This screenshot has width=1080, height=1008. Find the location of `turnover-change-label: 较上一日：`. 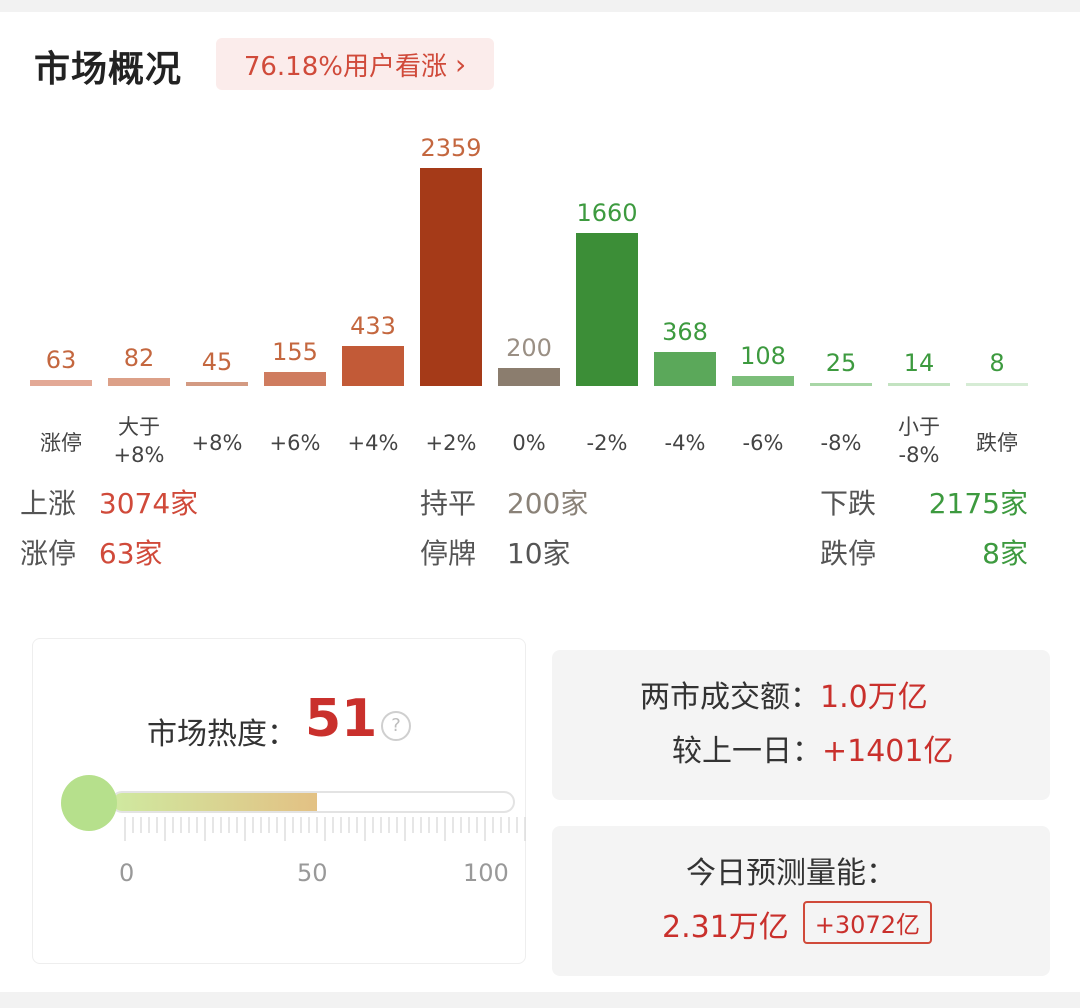

turnover-change-label: 较上一日： is located at coordinates (747, 751).